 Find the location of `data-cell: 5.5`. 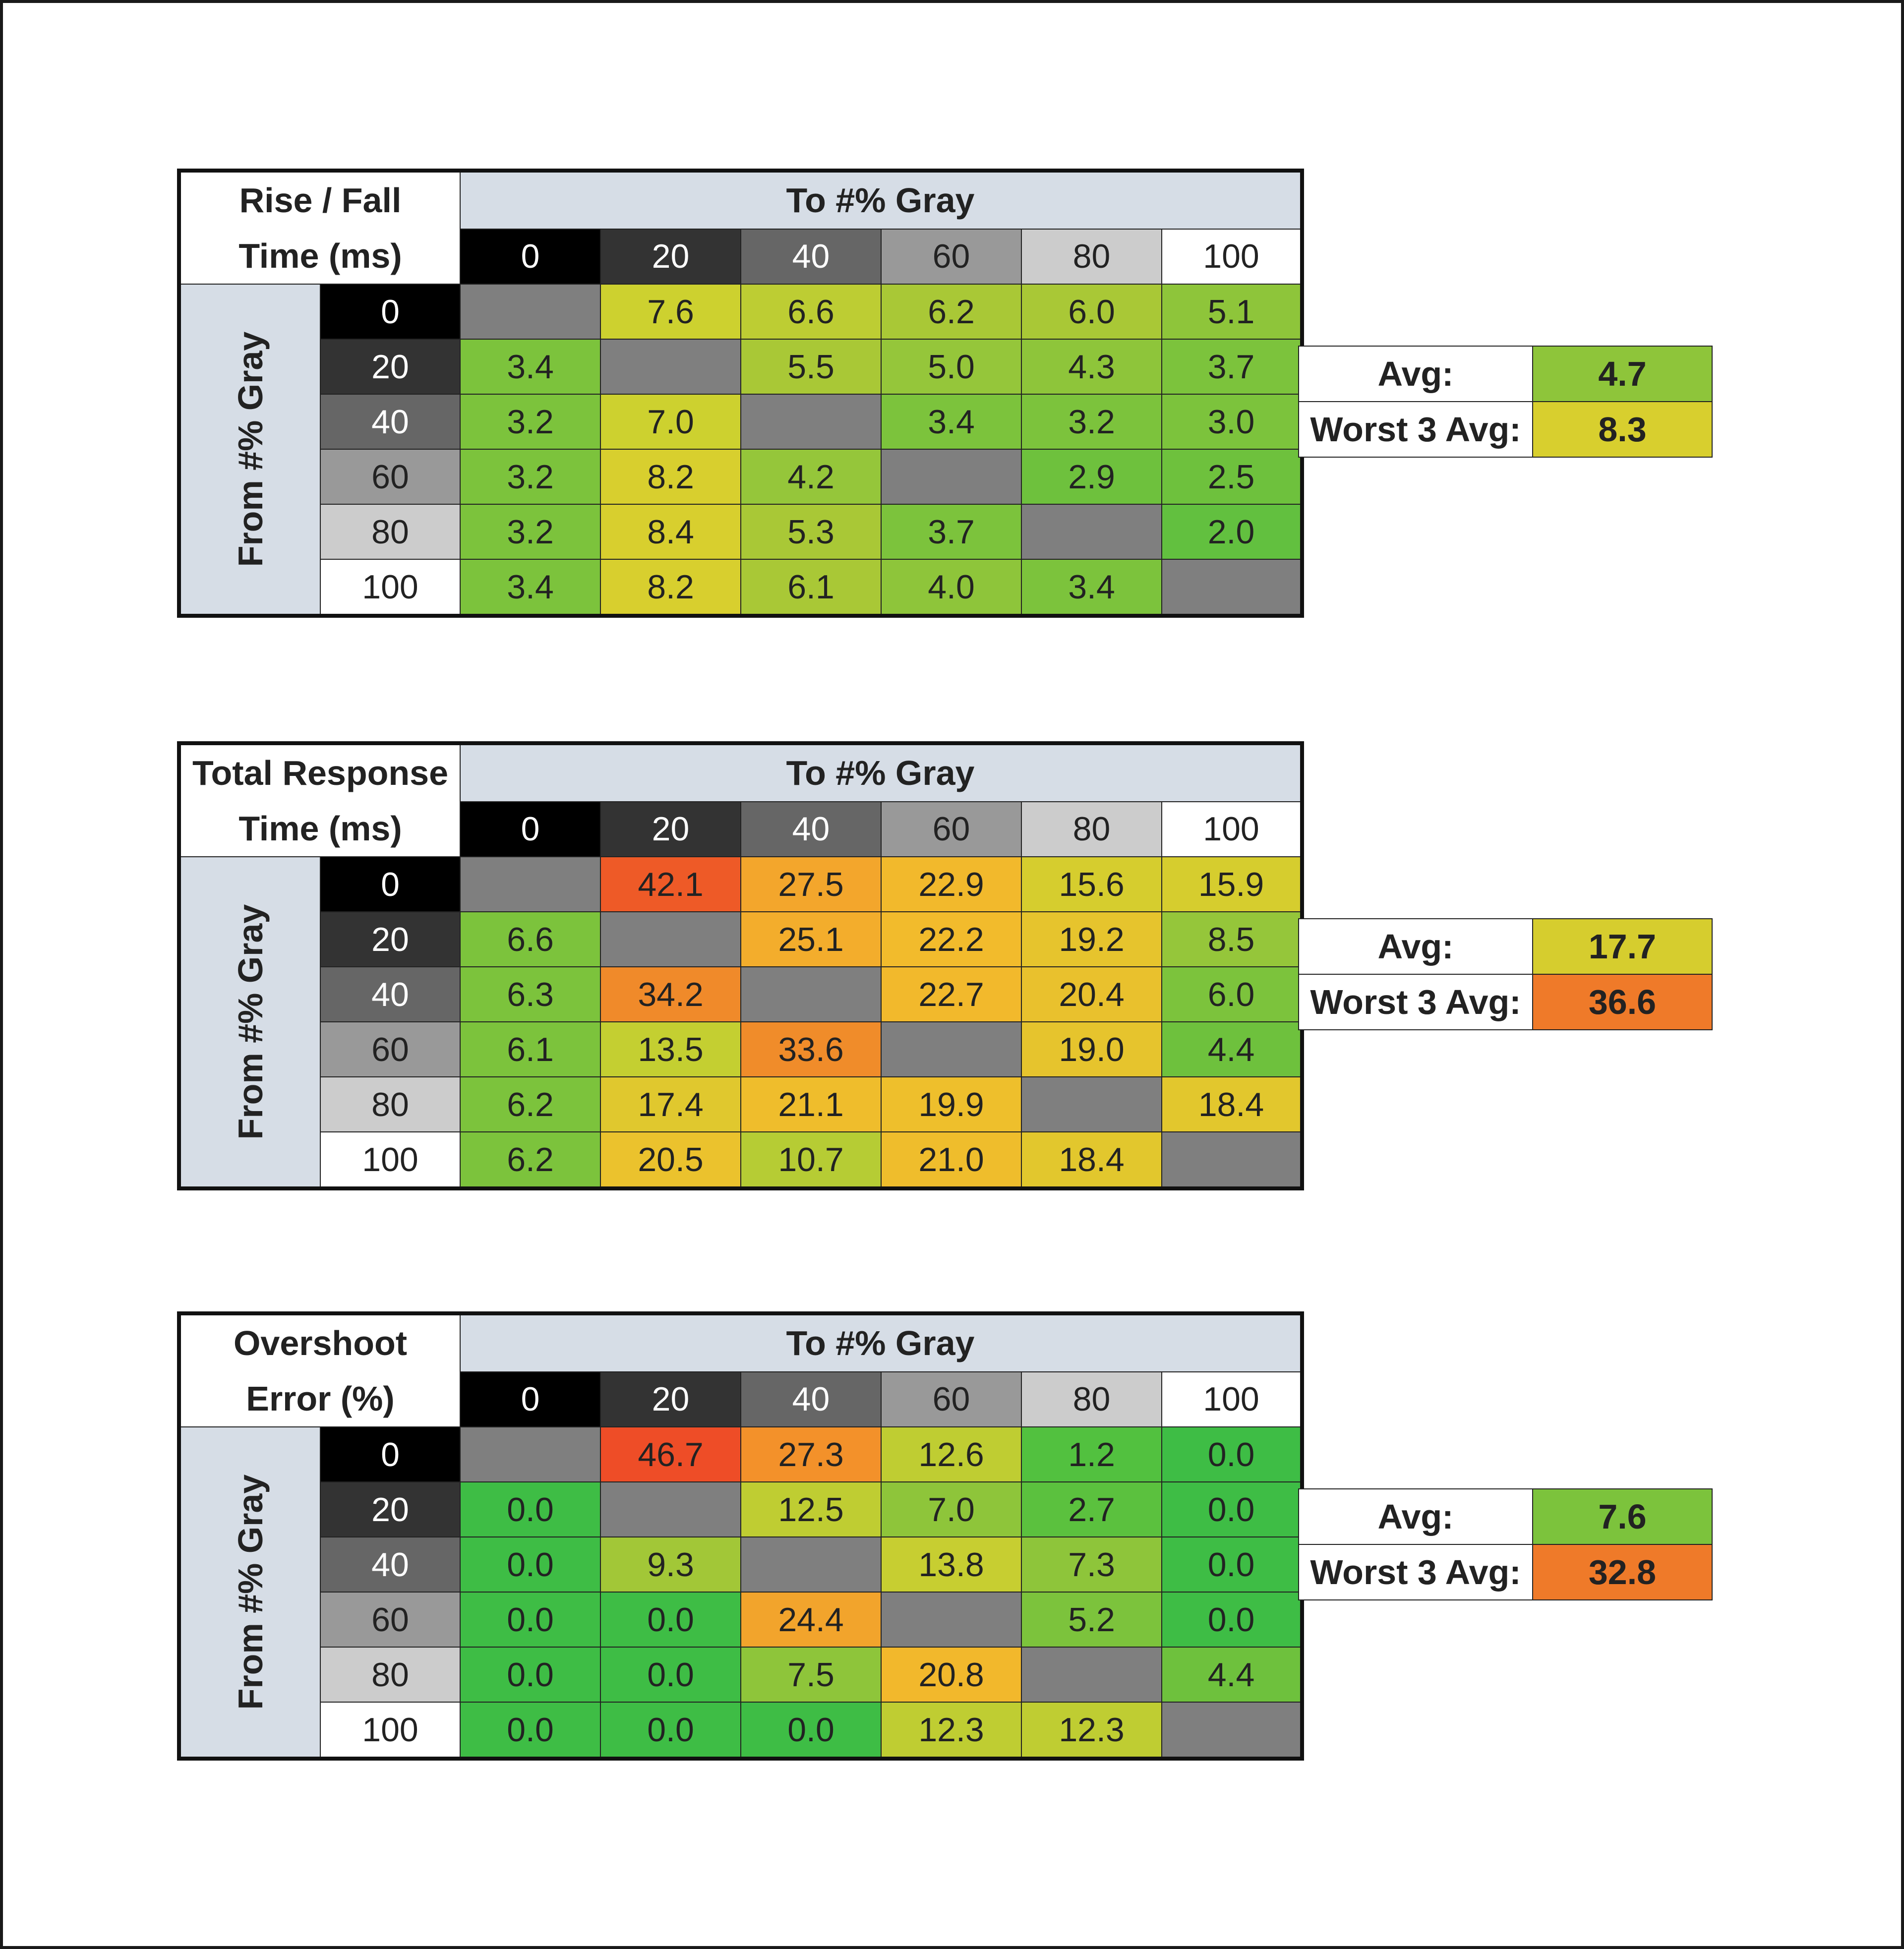

data-cell: 5.5 is located at coordinates (811, 367).